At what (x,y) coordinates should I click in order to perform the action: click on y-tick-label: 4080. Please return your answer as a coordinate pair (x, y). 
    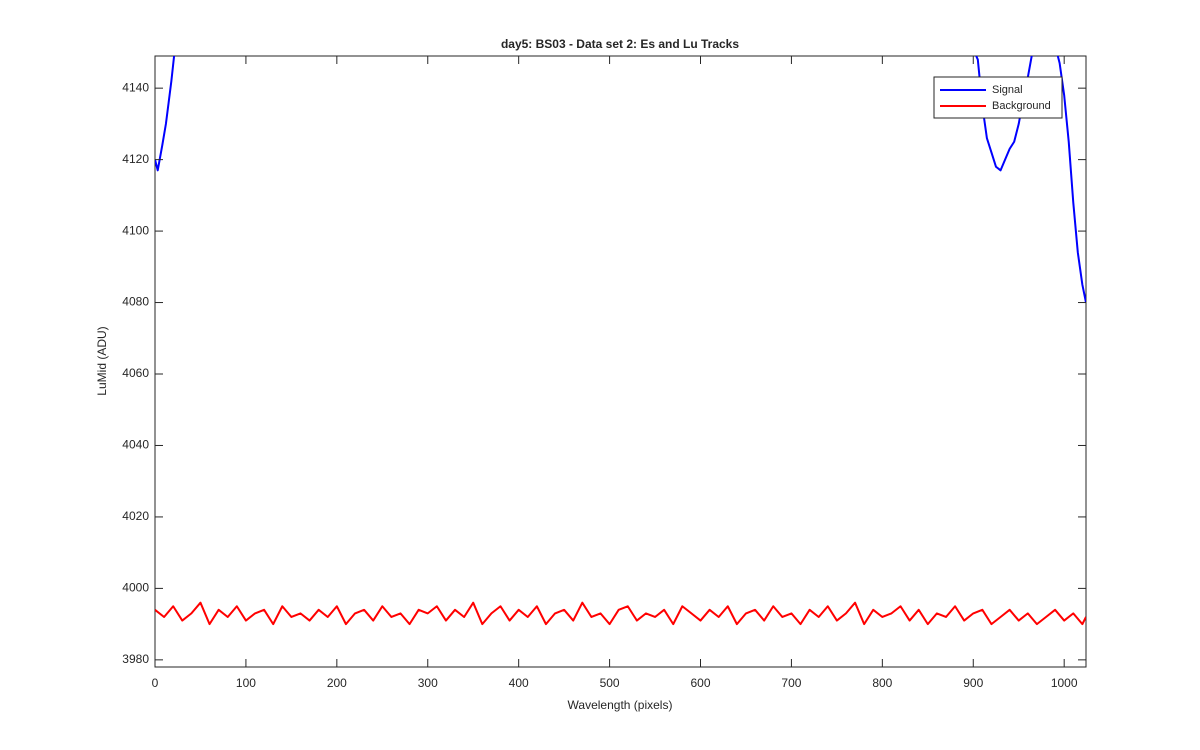
    Looking at the image, I should click on (135, 302).